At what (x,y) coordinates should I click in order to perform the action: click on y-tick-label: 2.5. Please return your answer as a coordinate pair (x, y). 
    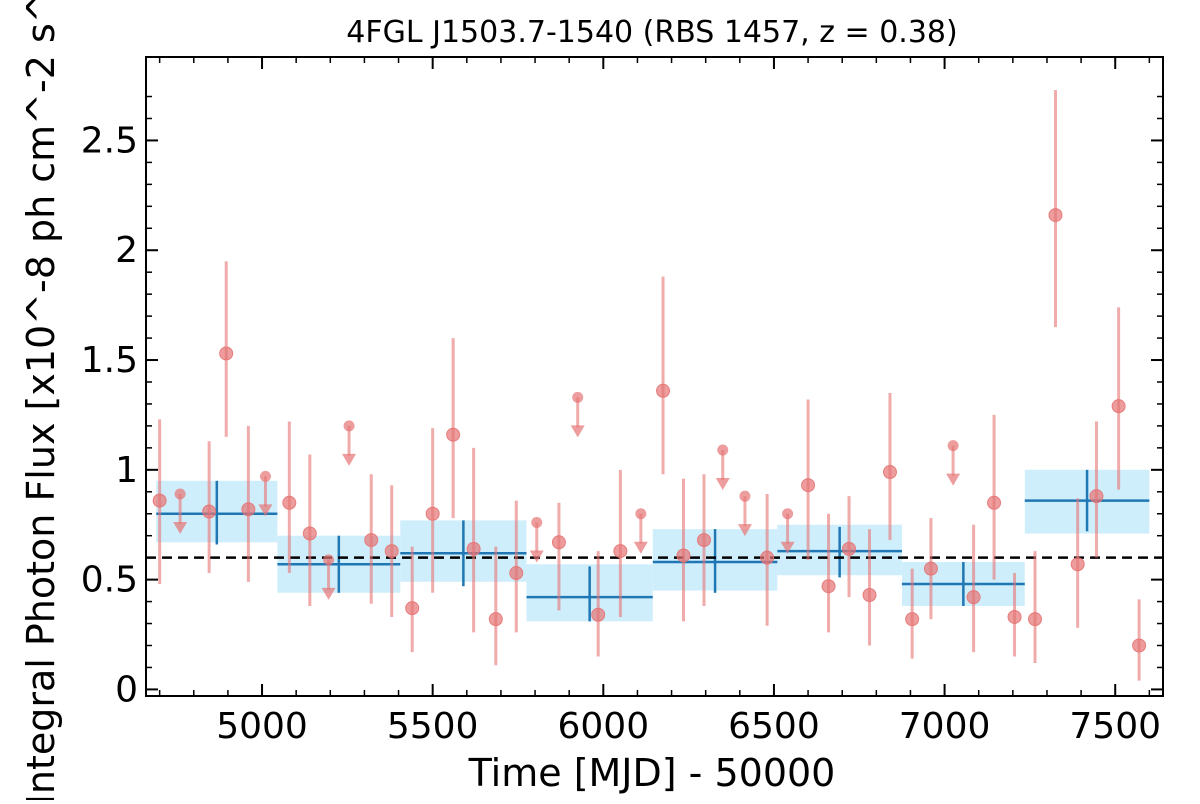
    Looking at the image, I should click on (109, 140).